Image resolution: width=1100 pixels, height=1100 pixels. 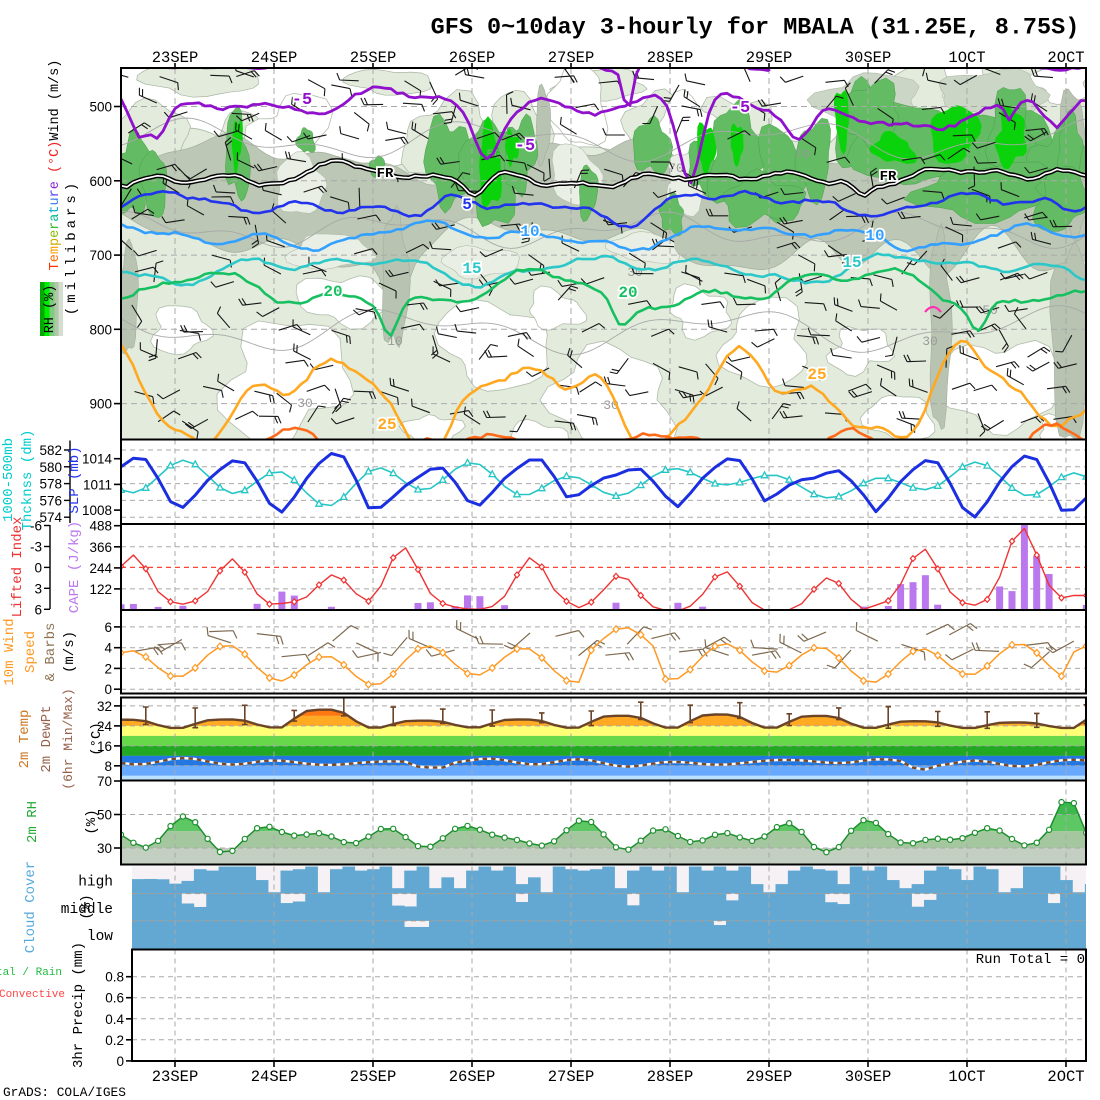 I want to click on svg-text: (6hr Min/Max), so click(x=68, y=738).